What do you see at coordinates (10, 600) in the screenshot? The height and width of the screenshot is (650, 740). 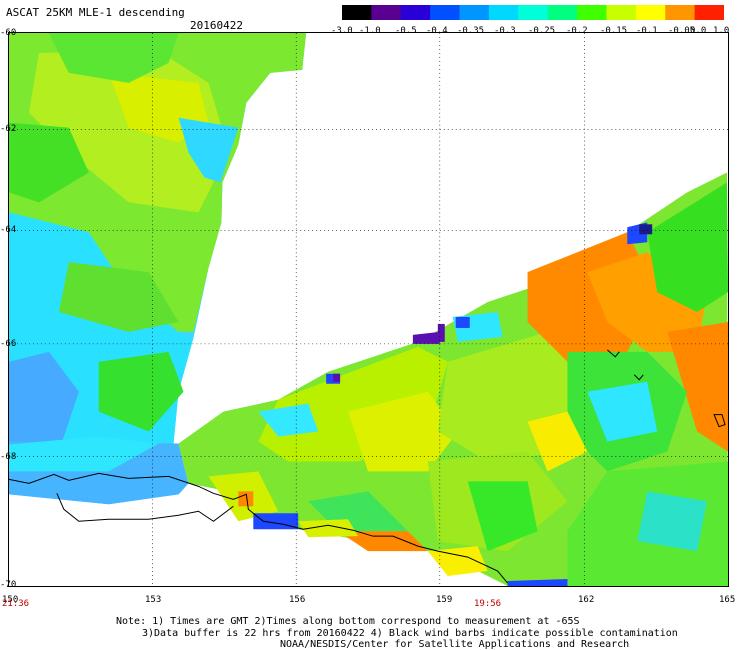 I see `lon-label: 150` at bounding box center [10, 600].